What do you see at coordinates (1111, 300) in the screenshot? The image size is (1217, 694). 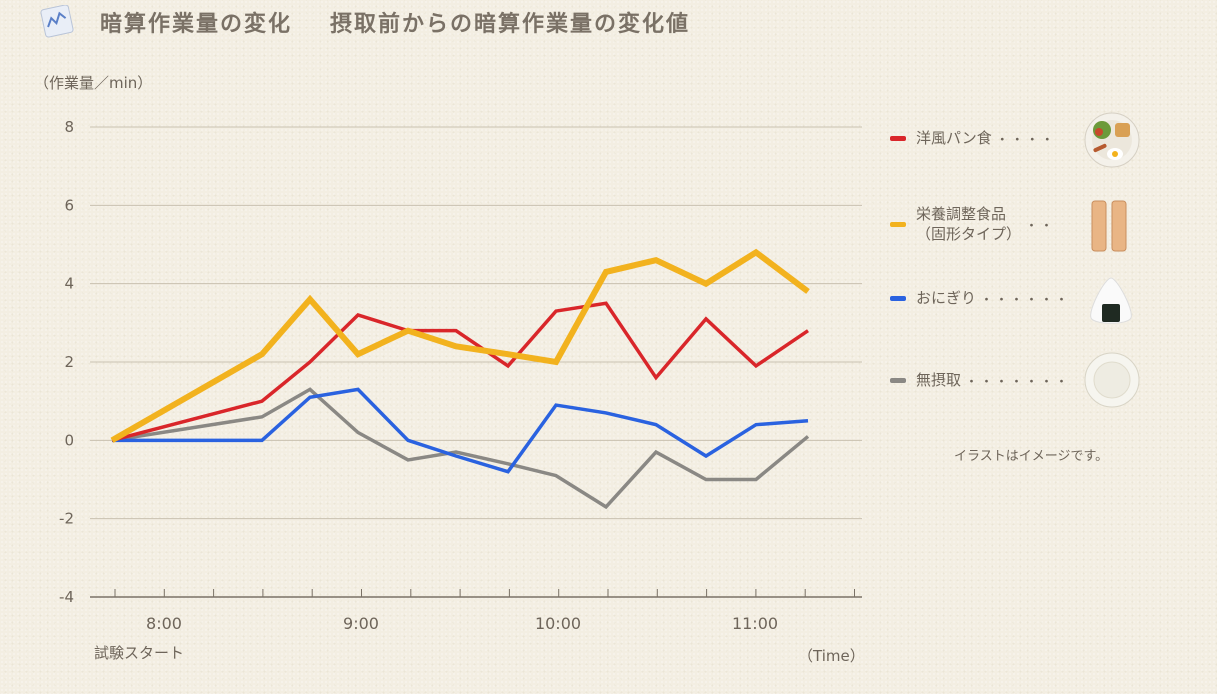 I see `onigiri-icon` at bounding box center [1111, 300].